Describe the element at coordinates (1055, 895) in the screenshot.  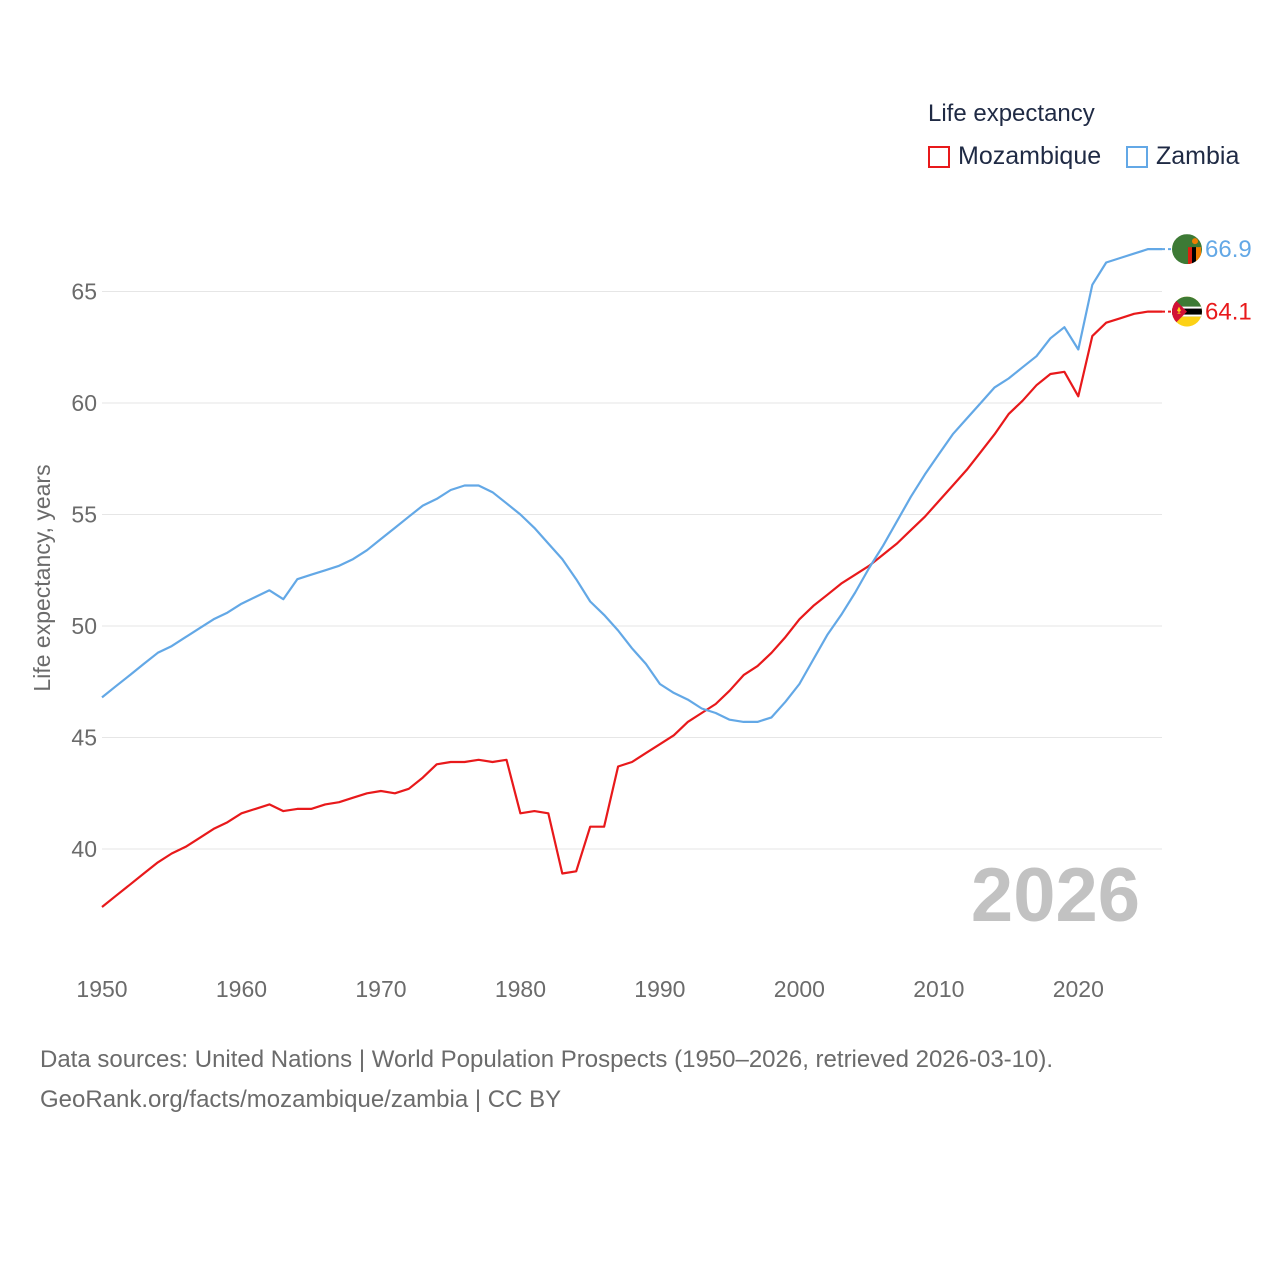
I see `year-watermark: 2026` at that location.